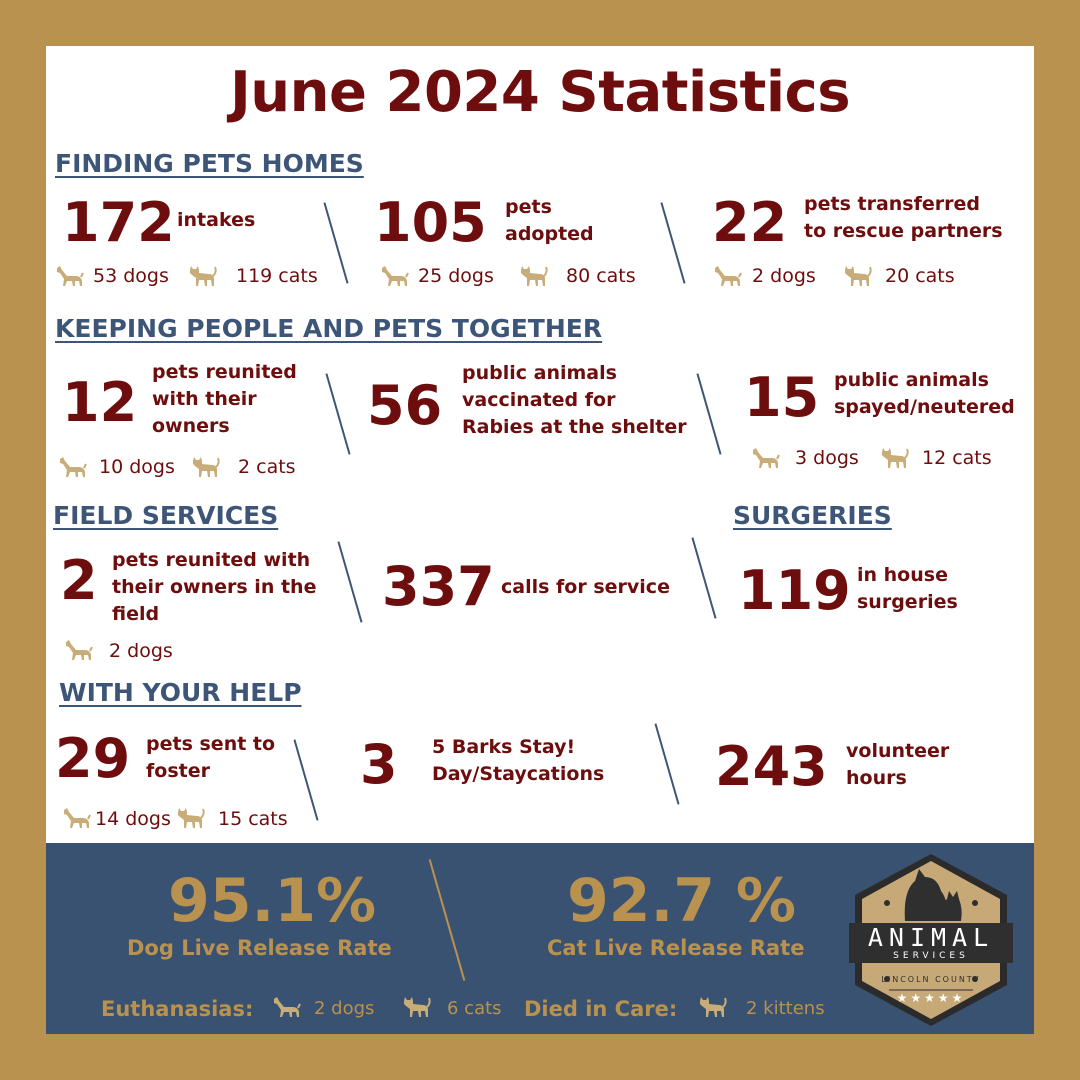 This screenshot has width=1080, height=1080. What do you see at coordinates (211, 744) in the screenshot?
I see `foster-label-line1: pets sent to` at bounding box center [211, 744].